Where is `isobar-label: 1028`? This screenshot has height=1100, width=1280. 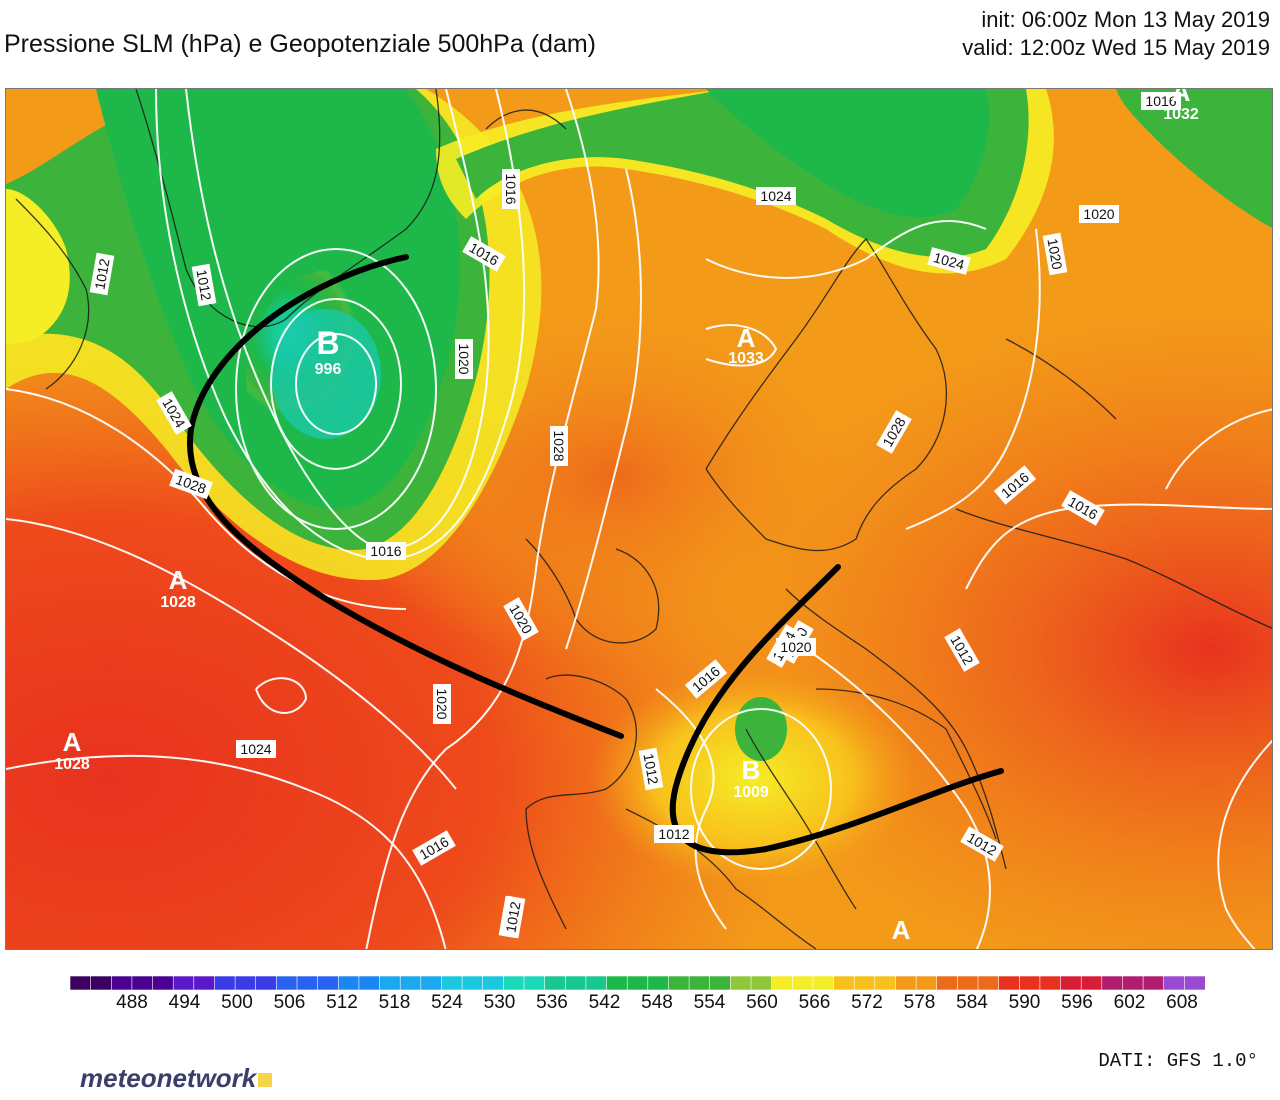 isobar-label: 1028 is located at coordinates (559, 446).